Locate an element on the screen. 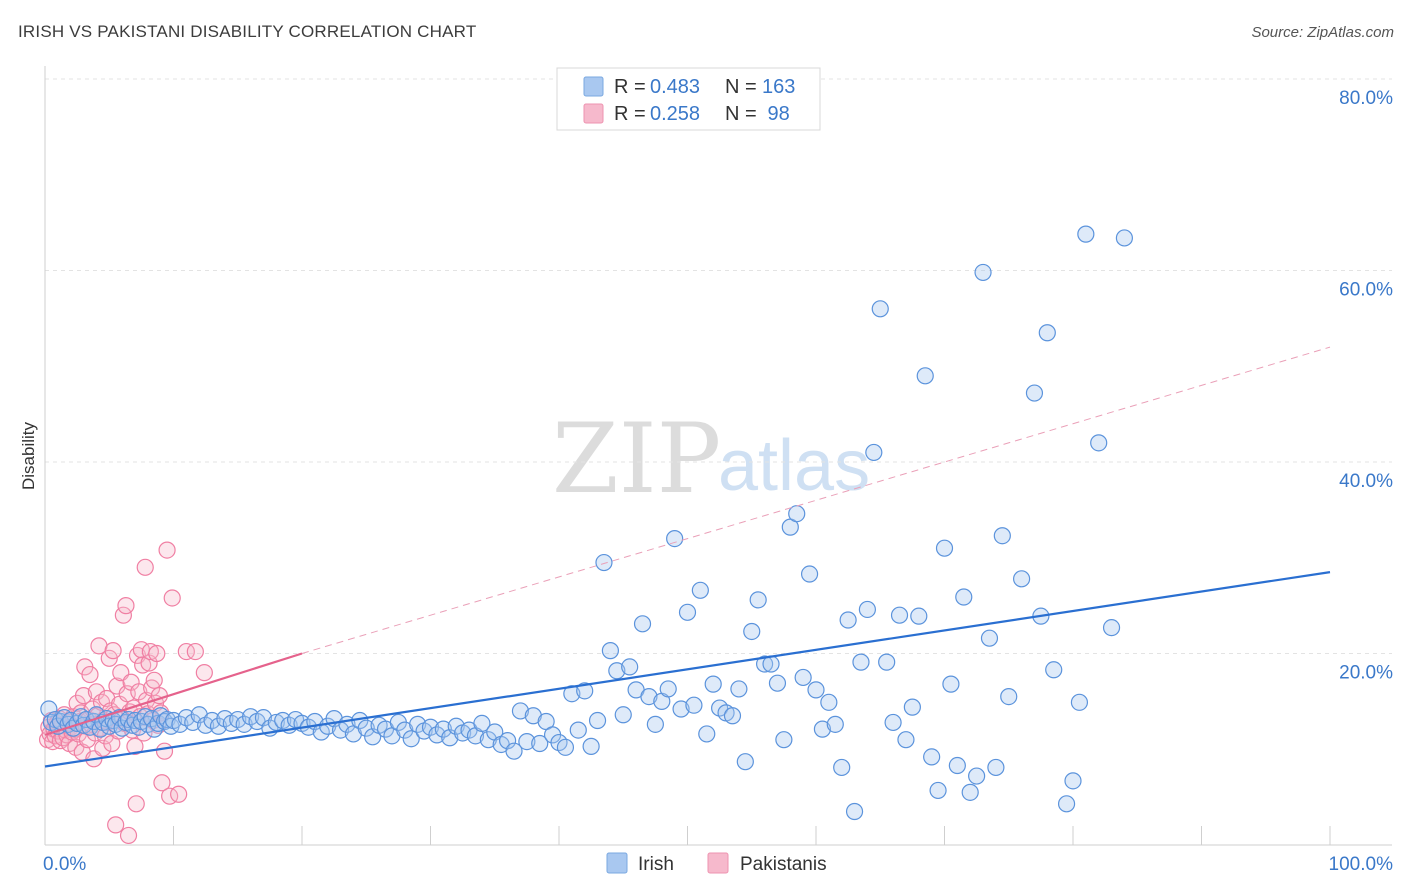  legend-irish-n-value: 163 is located at coordinates (778, 87).